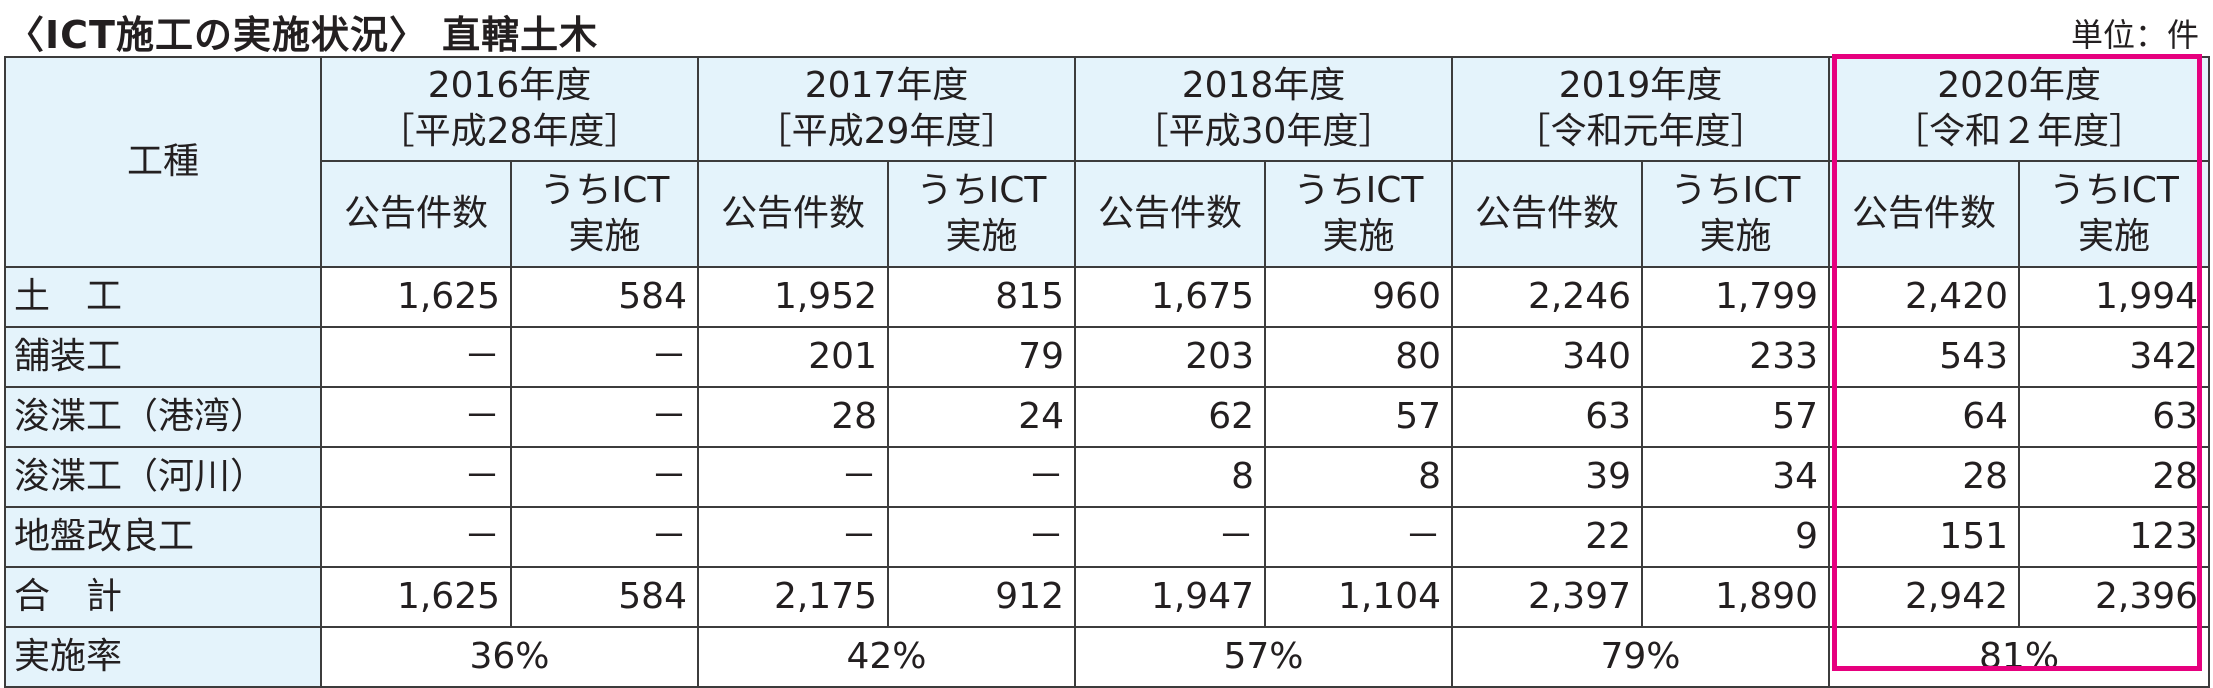 The height and width of the screenshot is (688, 2213). What do you see at coordinates (886, 85) in the screenshot?
I see `year-label: 2017年度` at bounding box center [886, 85].